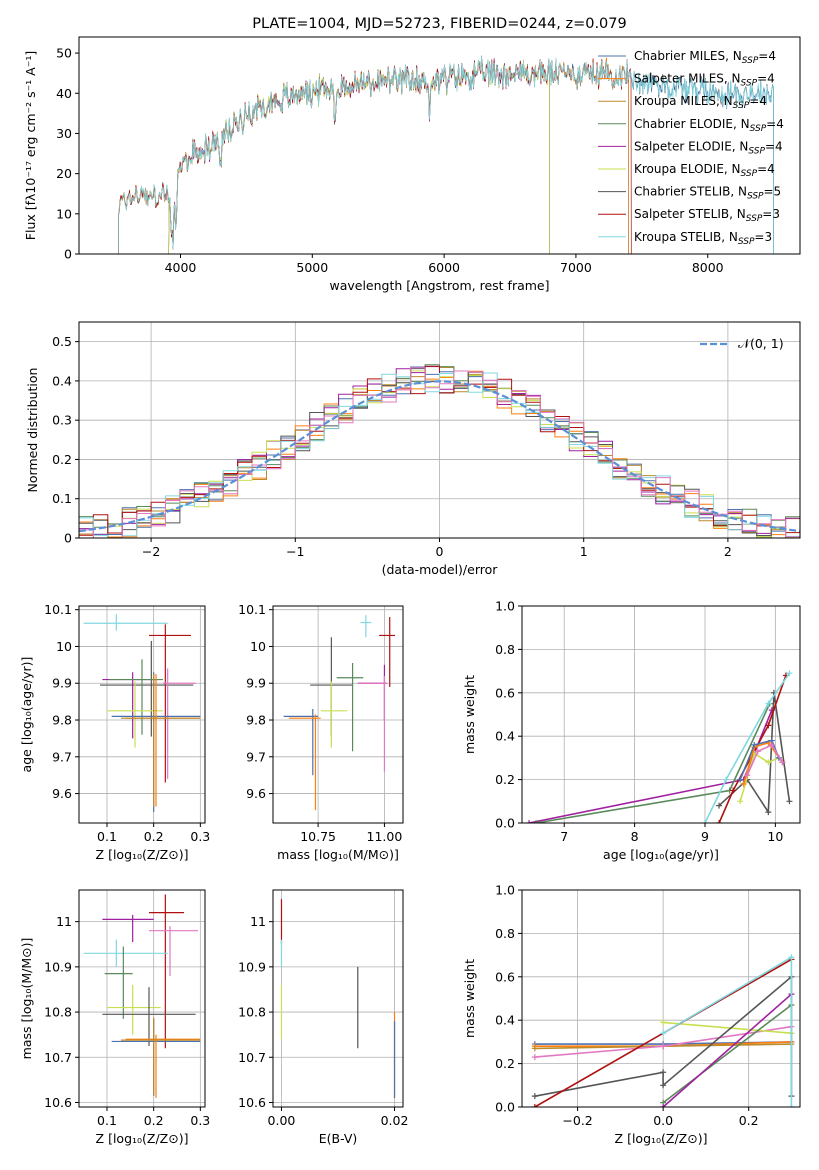 The width and height of the screenshot is (819, 1170). Describe the element at coordinates (705, 836) in the screenshot. I see `x-tick-label: 9` at that location.